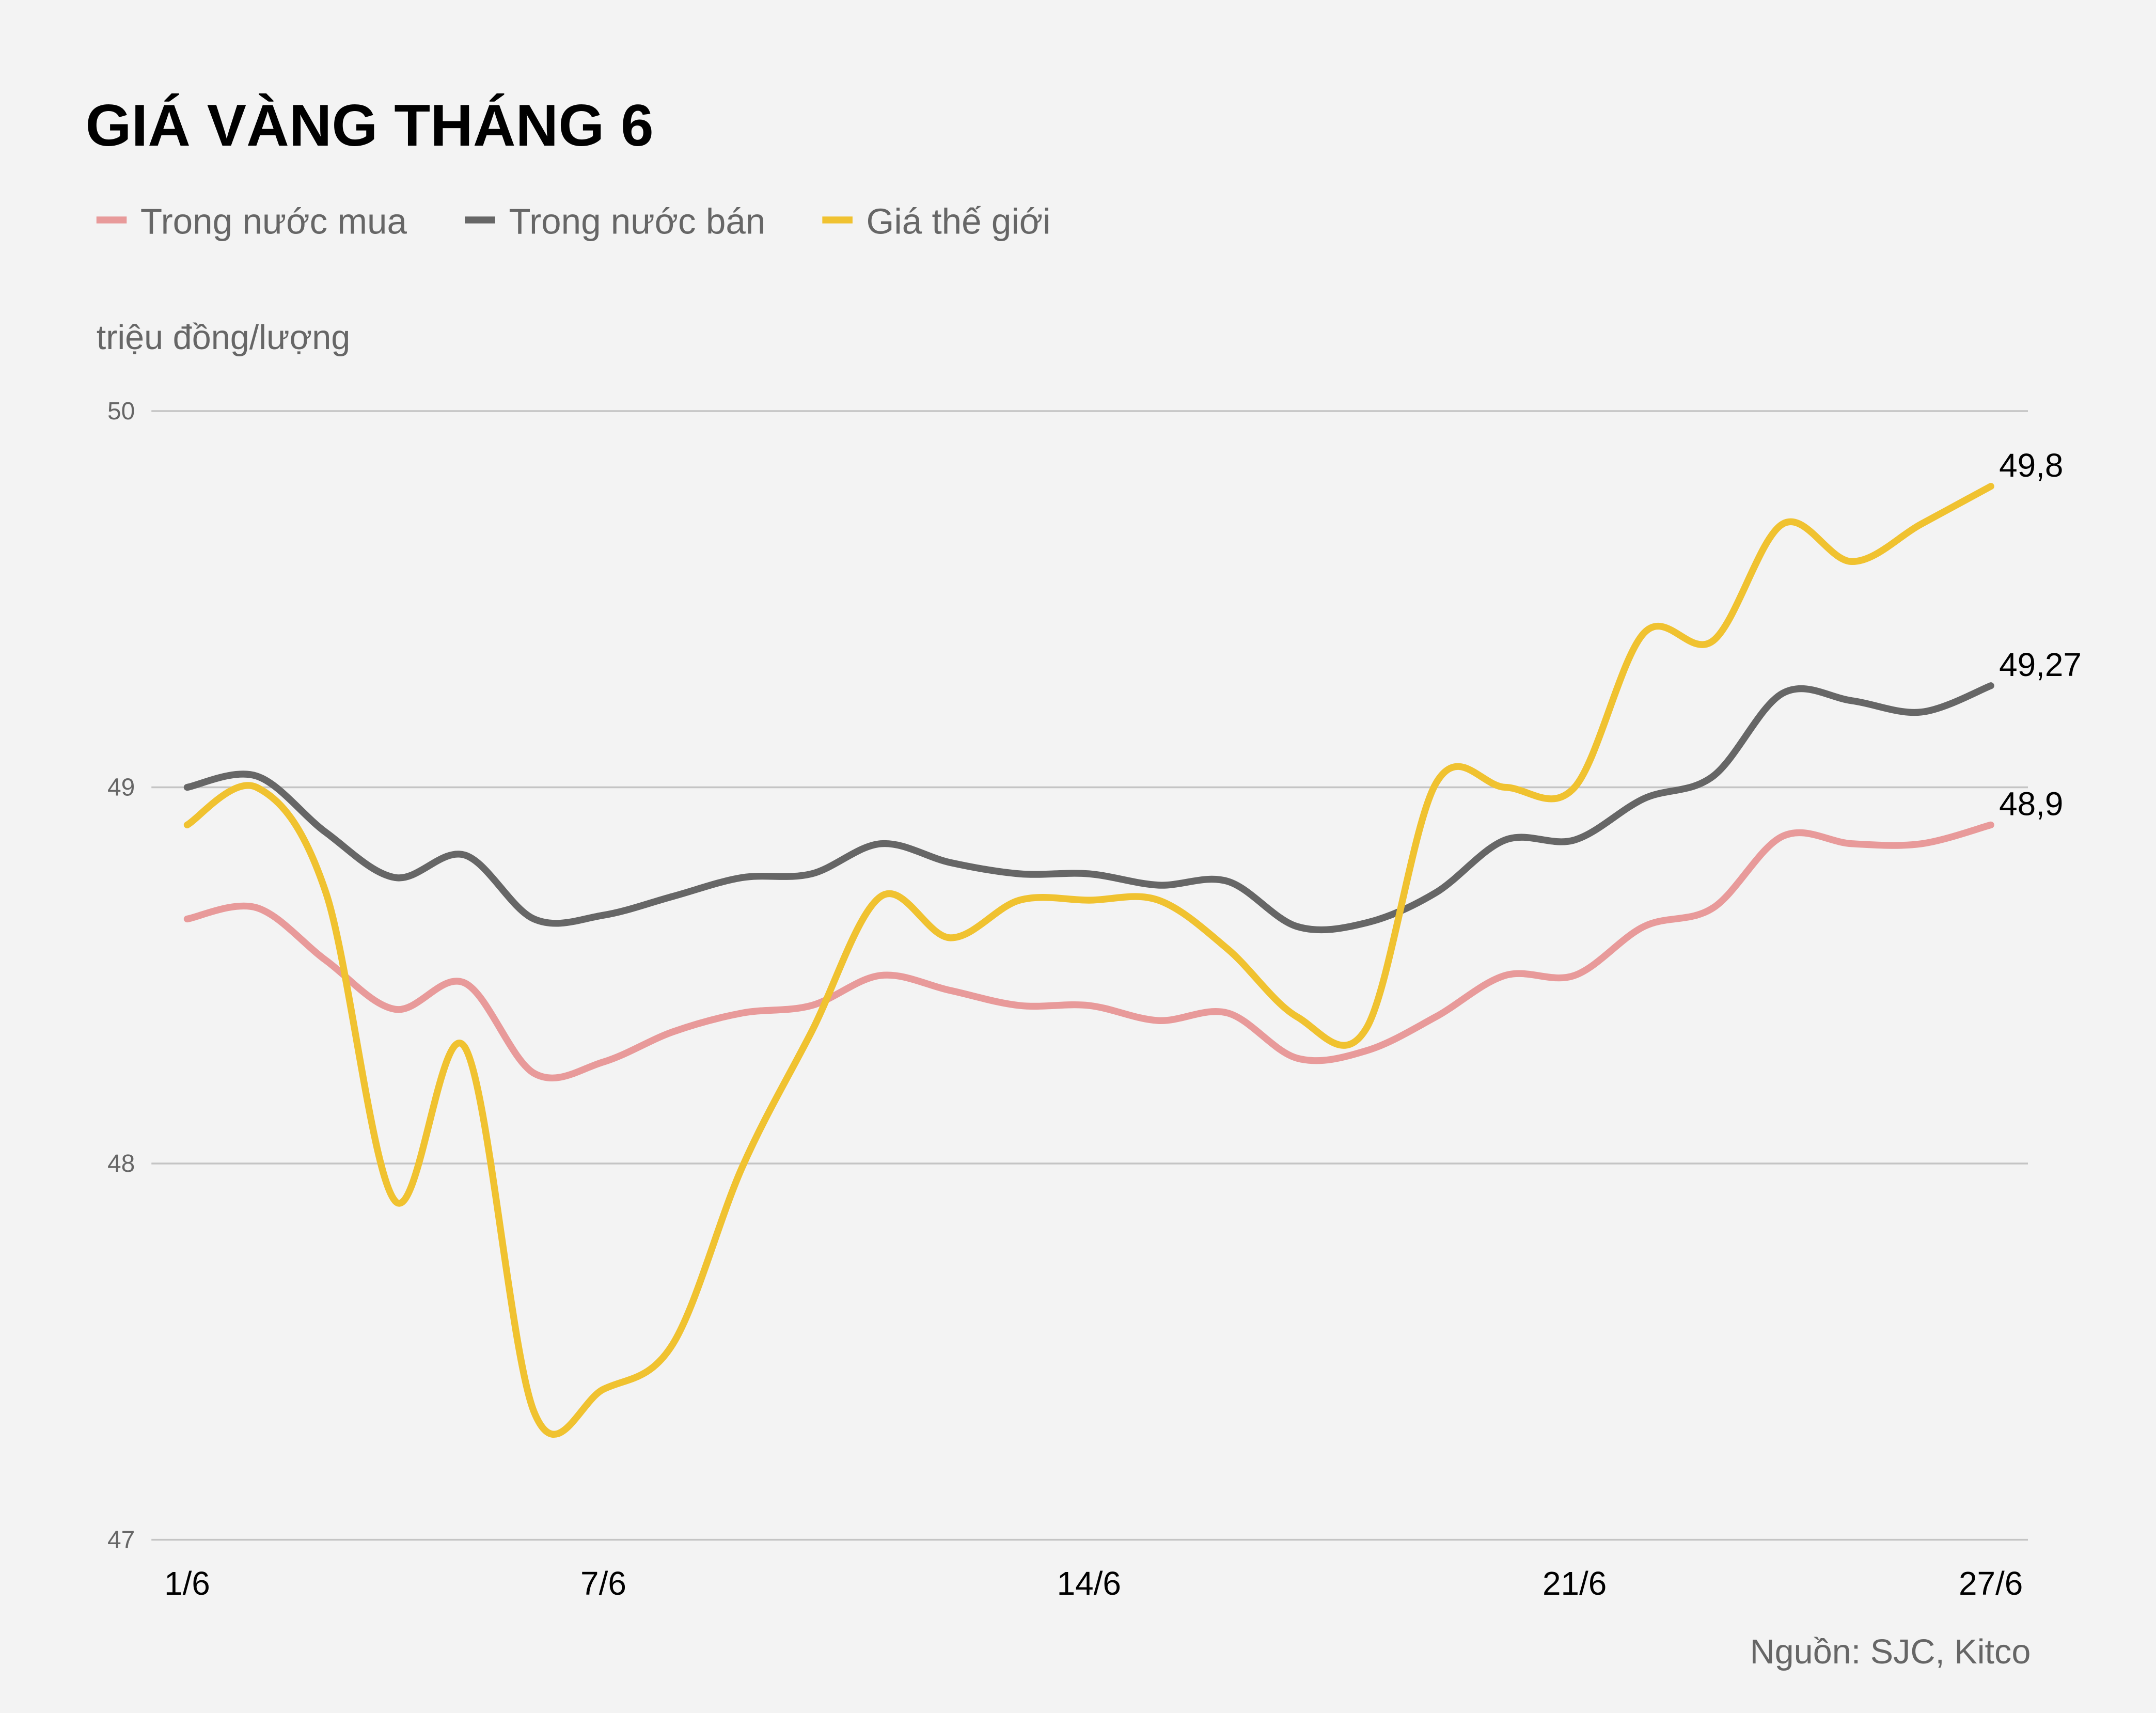 This screenshot has height=1713, width=2156. What do you see at coordinates (1991, 1583) in the screenshot?
I see `x-tick-label: 27/6` at bounding box center [1991, 1583].